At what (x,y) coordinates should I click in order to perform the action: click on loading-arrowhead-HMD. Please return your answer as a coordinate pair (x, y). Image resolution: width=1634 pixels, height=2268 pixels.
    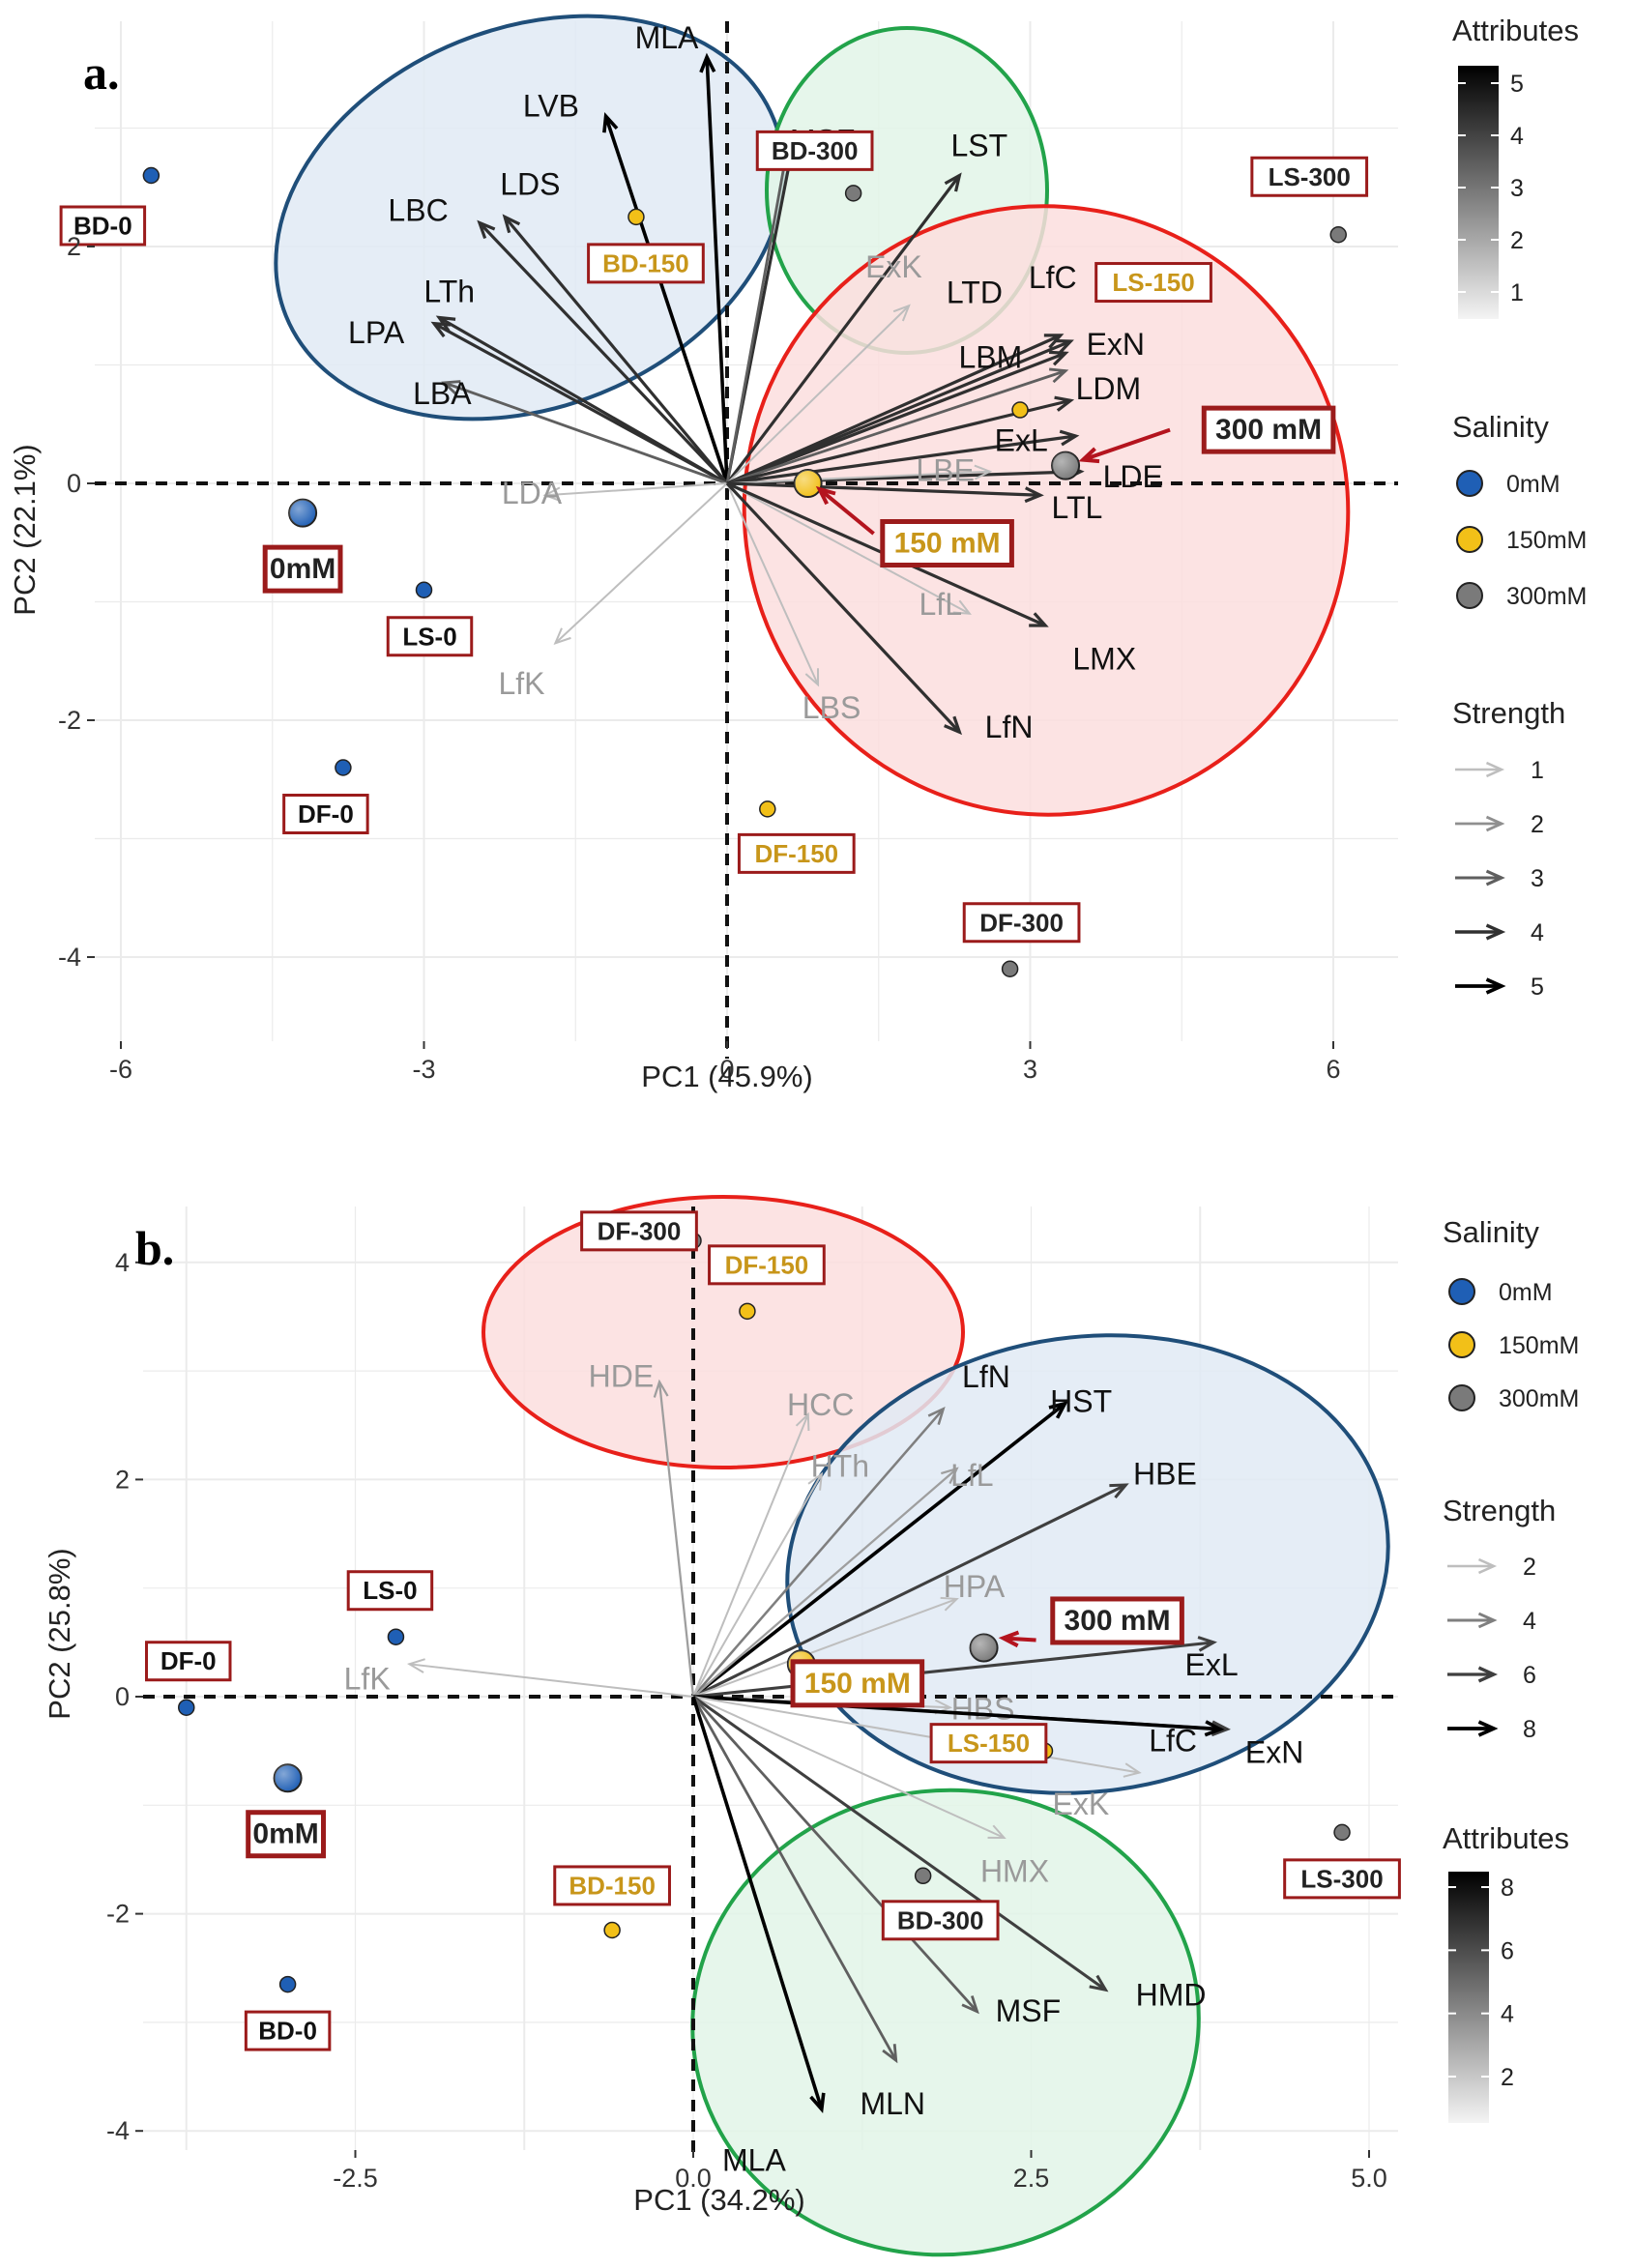
    Looking at the image, I should click on (1099, 1983).